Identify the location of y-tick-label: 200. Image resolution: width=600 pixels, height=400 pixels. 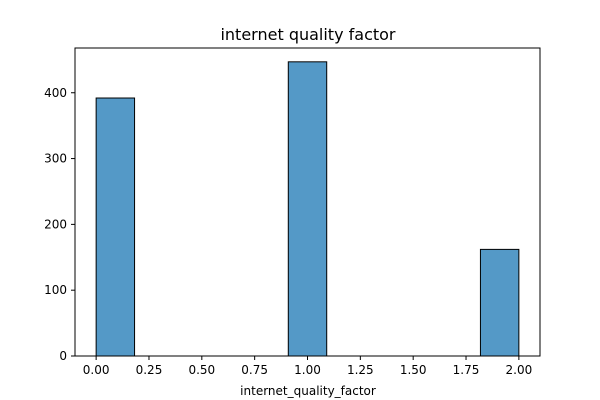
(55, 224).